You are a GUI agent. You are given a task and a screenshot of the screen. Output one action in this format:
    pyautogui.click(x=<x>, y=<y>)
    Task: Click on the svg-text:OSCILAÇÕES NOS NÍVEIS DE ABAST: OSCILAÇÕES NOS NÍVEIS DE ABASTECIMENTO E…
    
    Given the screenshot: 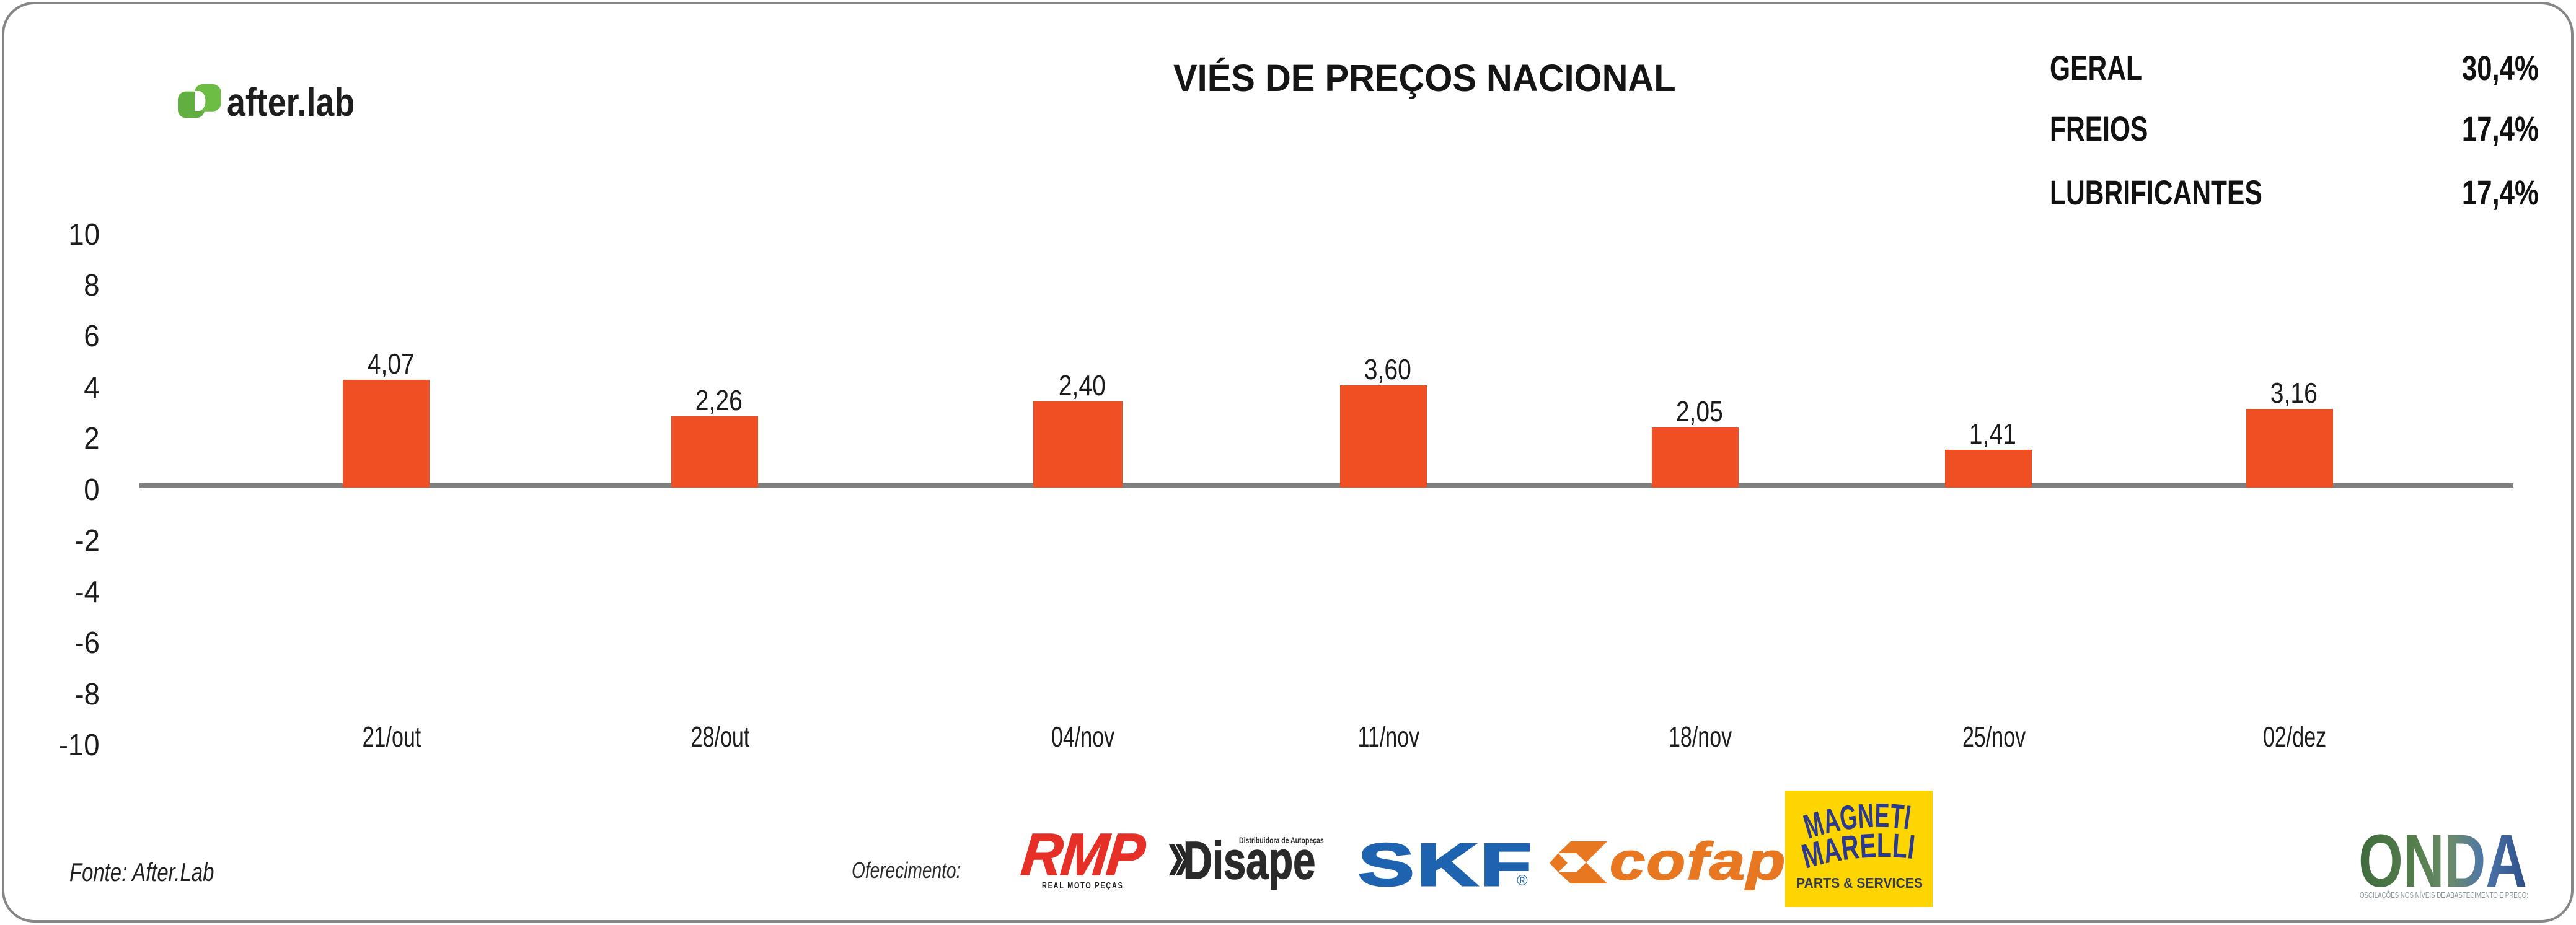 What is the action you would take?
    pyautogui.click(x=2444, y=895)
    